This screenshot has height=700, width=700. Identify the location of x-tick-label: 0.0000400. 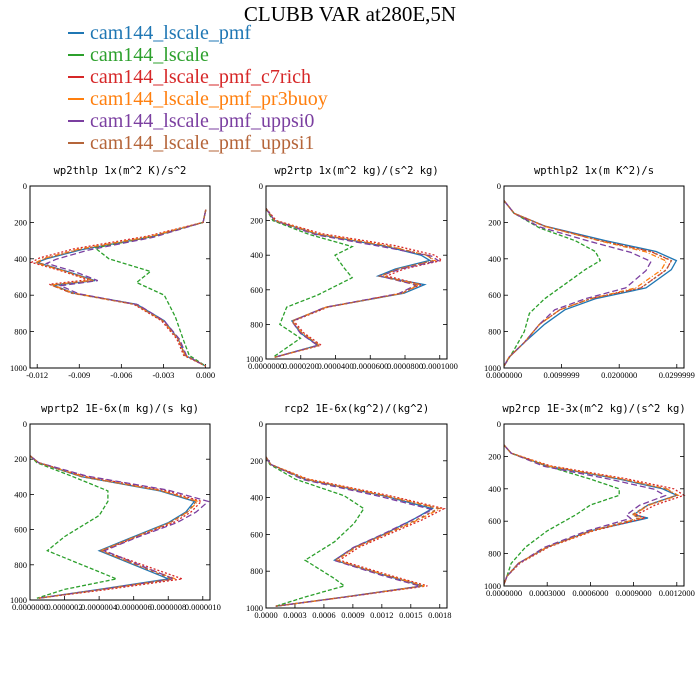
(335, 366).